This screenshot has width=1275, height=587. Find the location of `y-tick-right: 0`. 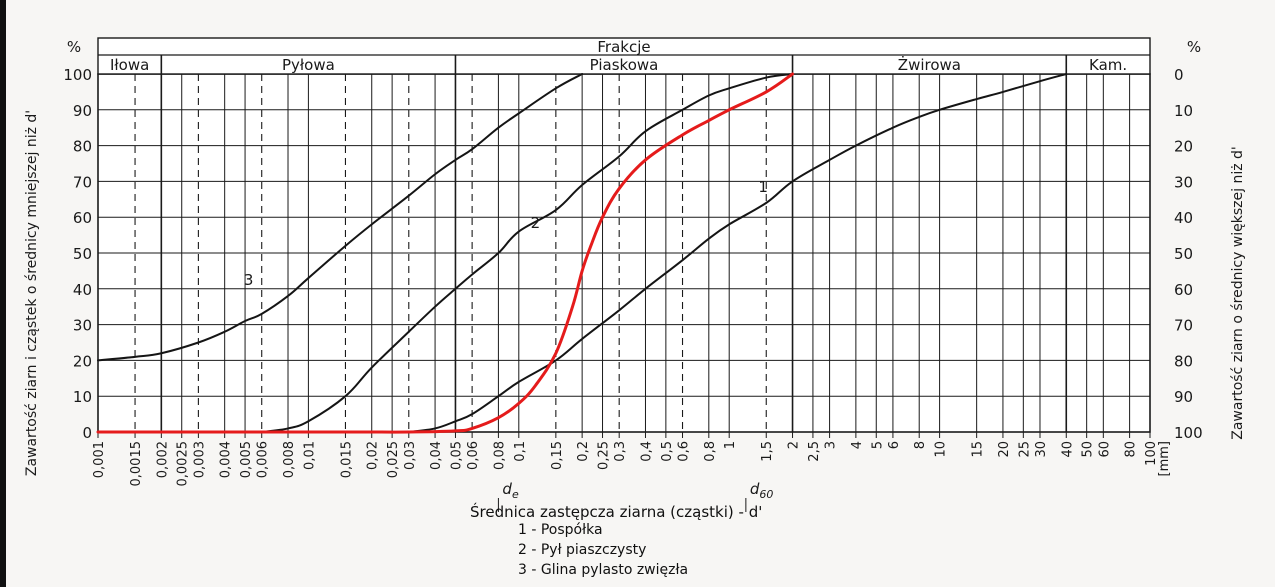

y-tick-right: 0 is located at coordinates (1179, 75).